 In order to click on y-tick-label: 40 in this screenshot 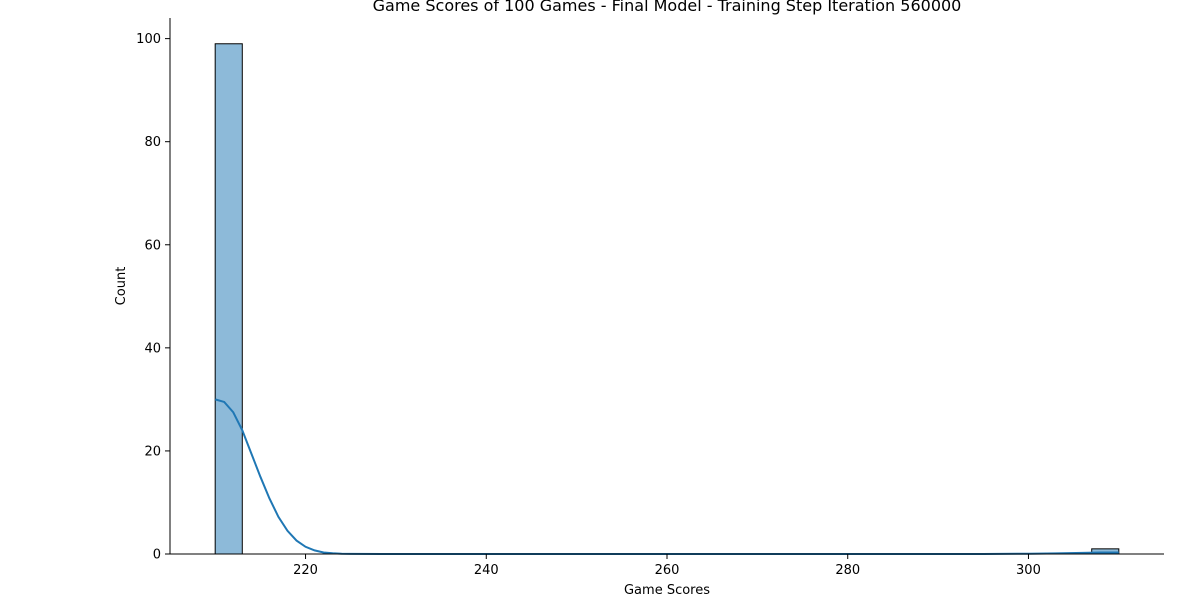, I will do `click(152, 348)`.